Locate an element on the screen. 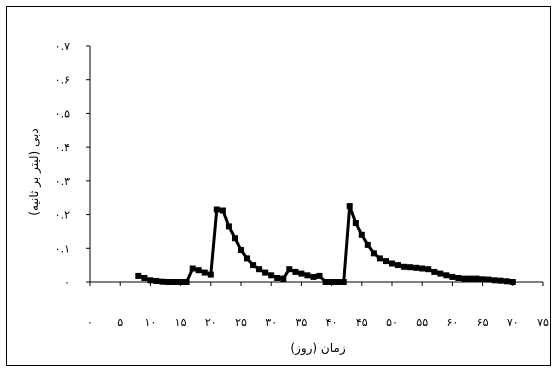  y-tick-label: ۰ is located at coordinates (67, 282).